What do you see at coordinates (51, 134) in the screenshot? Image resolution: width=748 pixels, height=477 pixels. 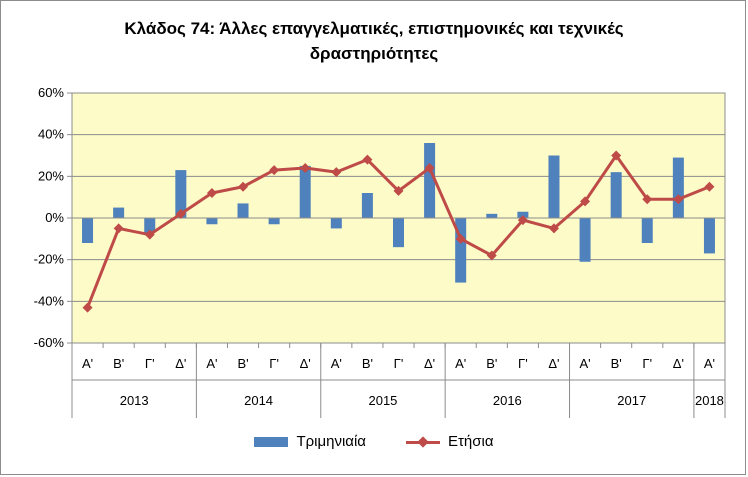 I see `y-tick-label: 40%` at bounding box center [51, 134].